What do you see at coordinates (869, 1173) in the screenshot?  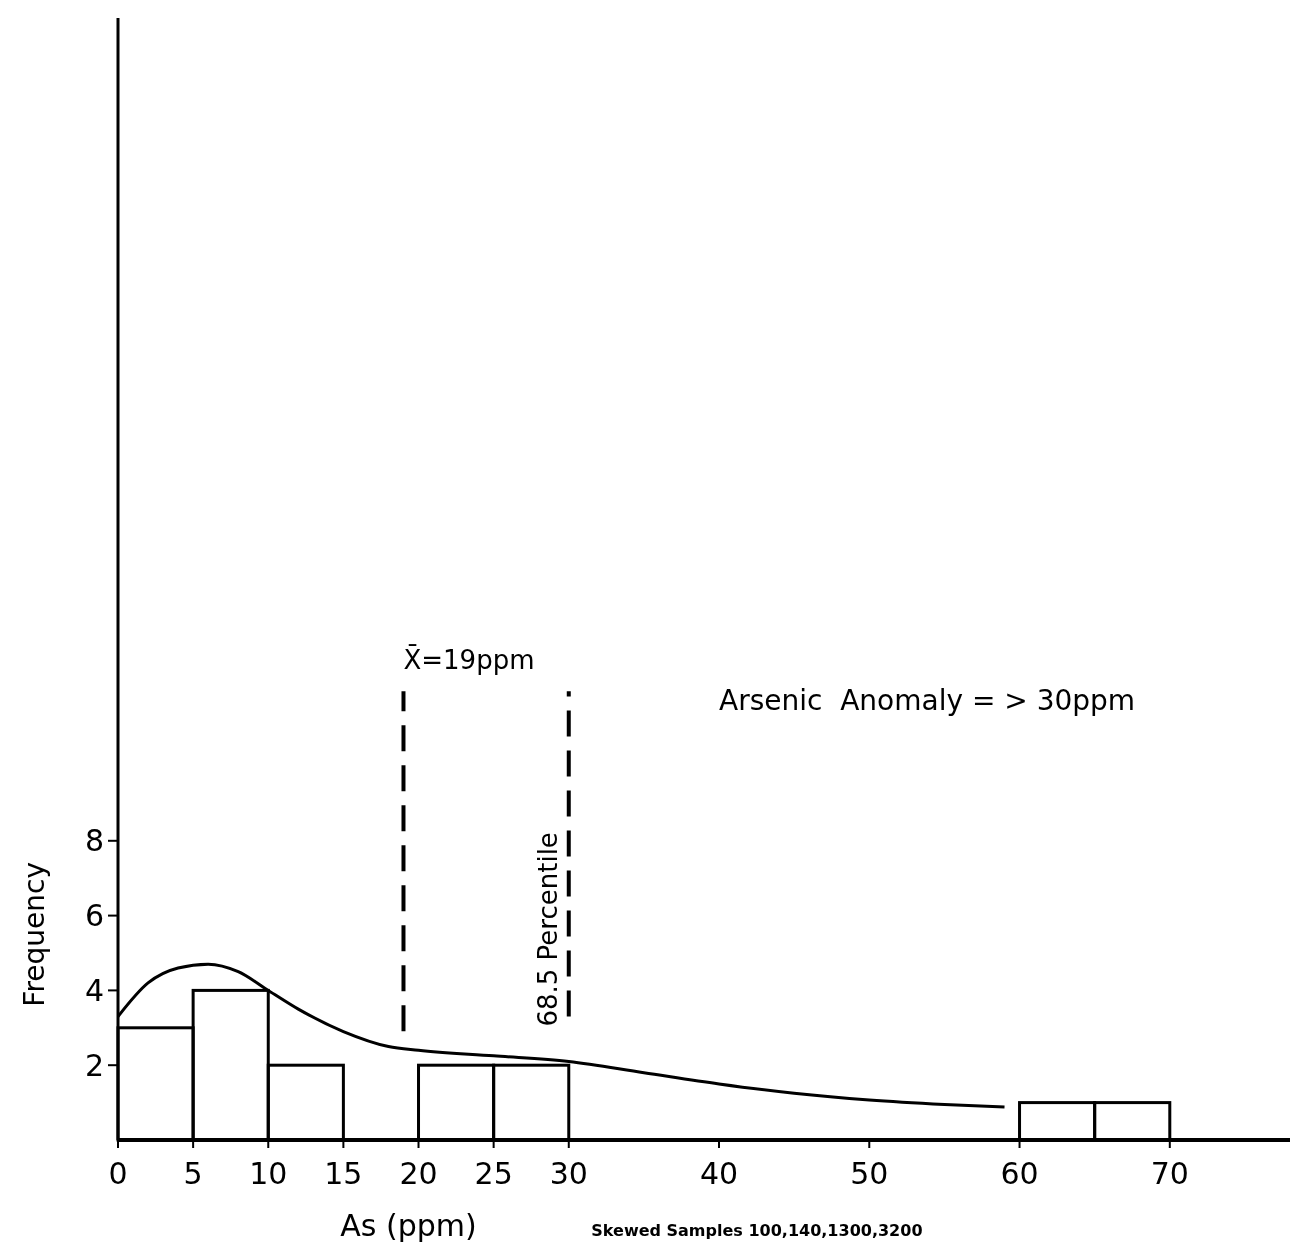 I see `x-tick-label: 50` at bounding box center [869, 1173].